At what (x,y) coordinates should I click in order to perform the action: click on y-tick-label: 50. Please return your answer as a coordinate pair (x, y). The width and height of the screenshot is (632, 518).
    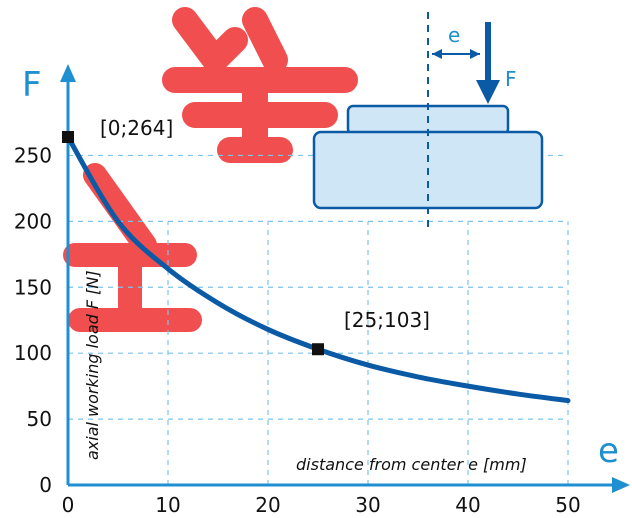
    Looking at the image, I should click on (39, 419).